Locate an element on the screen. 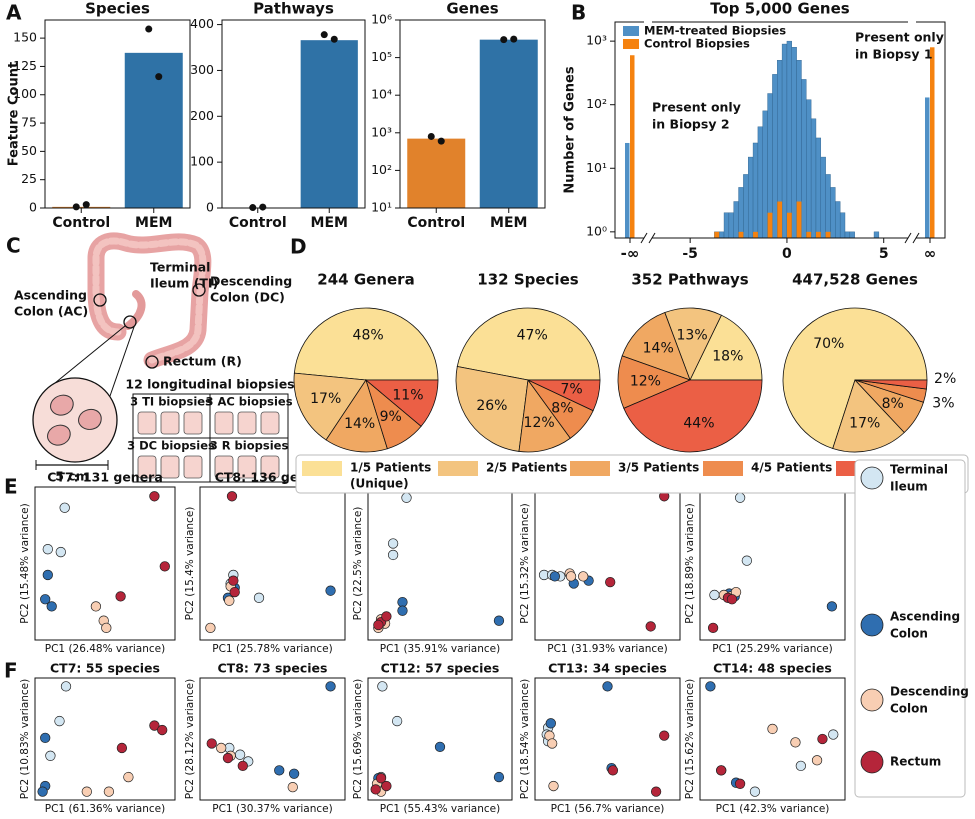  colon-folds is located at coordinates (149, 300).